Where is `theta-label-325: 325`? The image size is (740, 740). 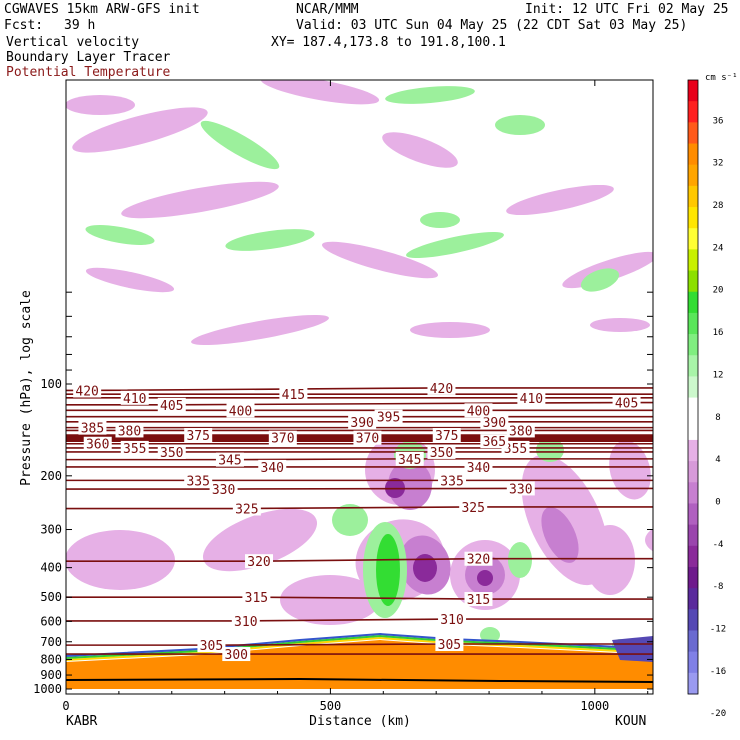
theta-label-325: 325 is located at coordinates (246, 510).